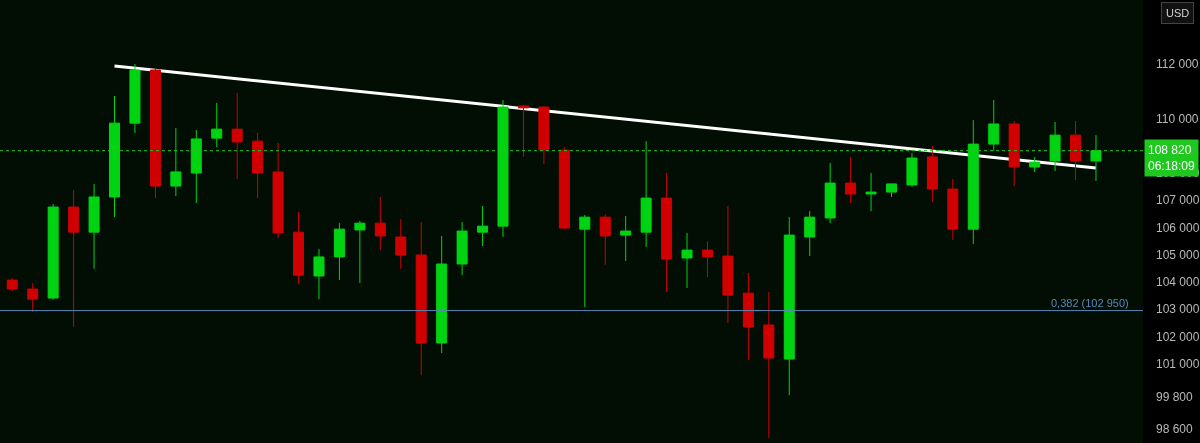  Describe the element at coordinates (1177, 64) in the screenshot. I see `y-tick-label: 112 000` at that location.